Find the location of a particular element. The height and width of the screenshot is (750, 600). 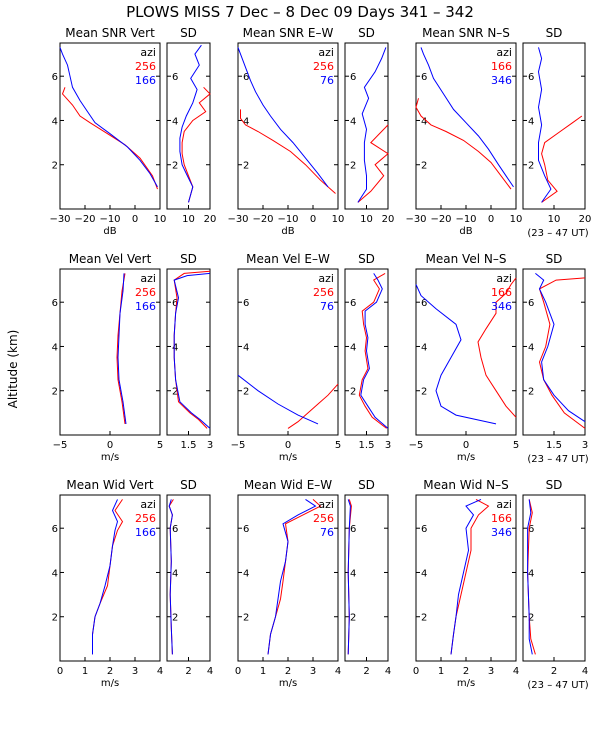

panel-title: Mean SNR E–W is located at coordinates (288, 33).